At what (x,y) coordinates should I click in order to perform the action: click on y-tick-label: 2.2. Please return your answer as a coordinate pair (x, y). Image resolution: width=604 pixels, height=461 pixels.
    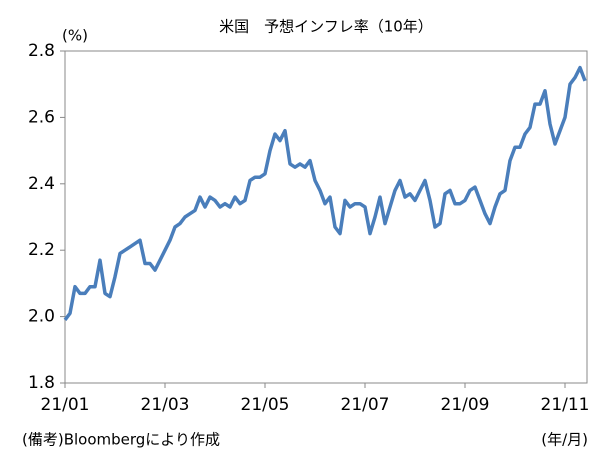
    Looking at the image, I should click on (41, 250).